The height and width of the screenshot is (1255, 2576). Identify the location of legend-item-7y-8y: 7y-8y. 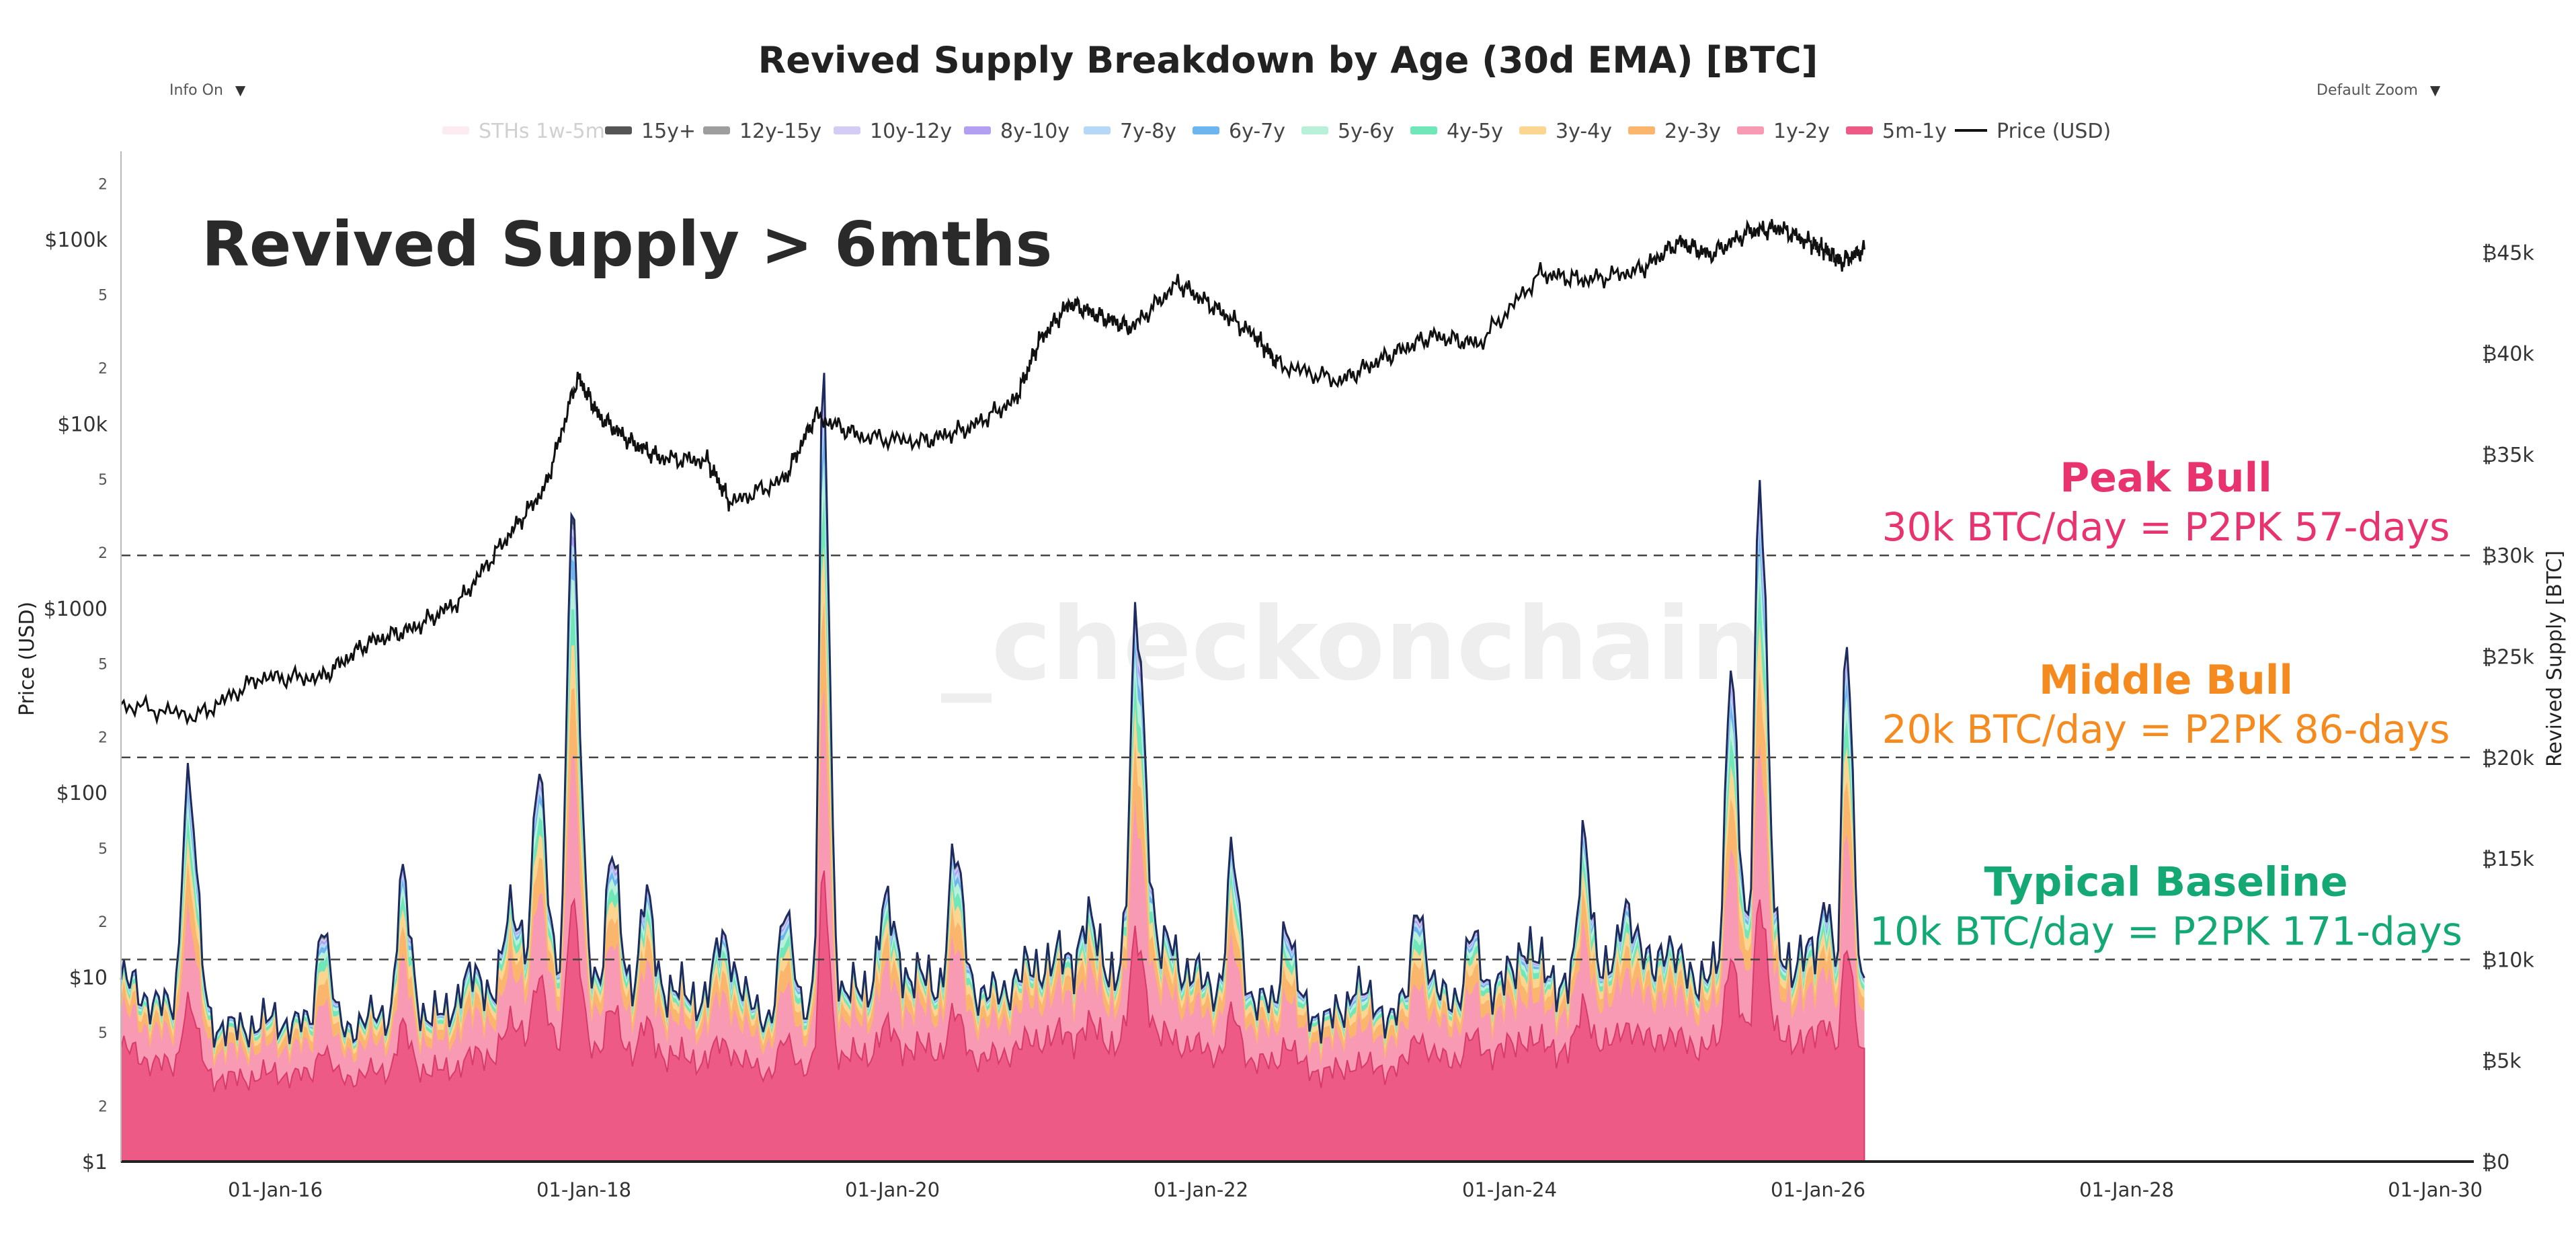
(1130, 131).